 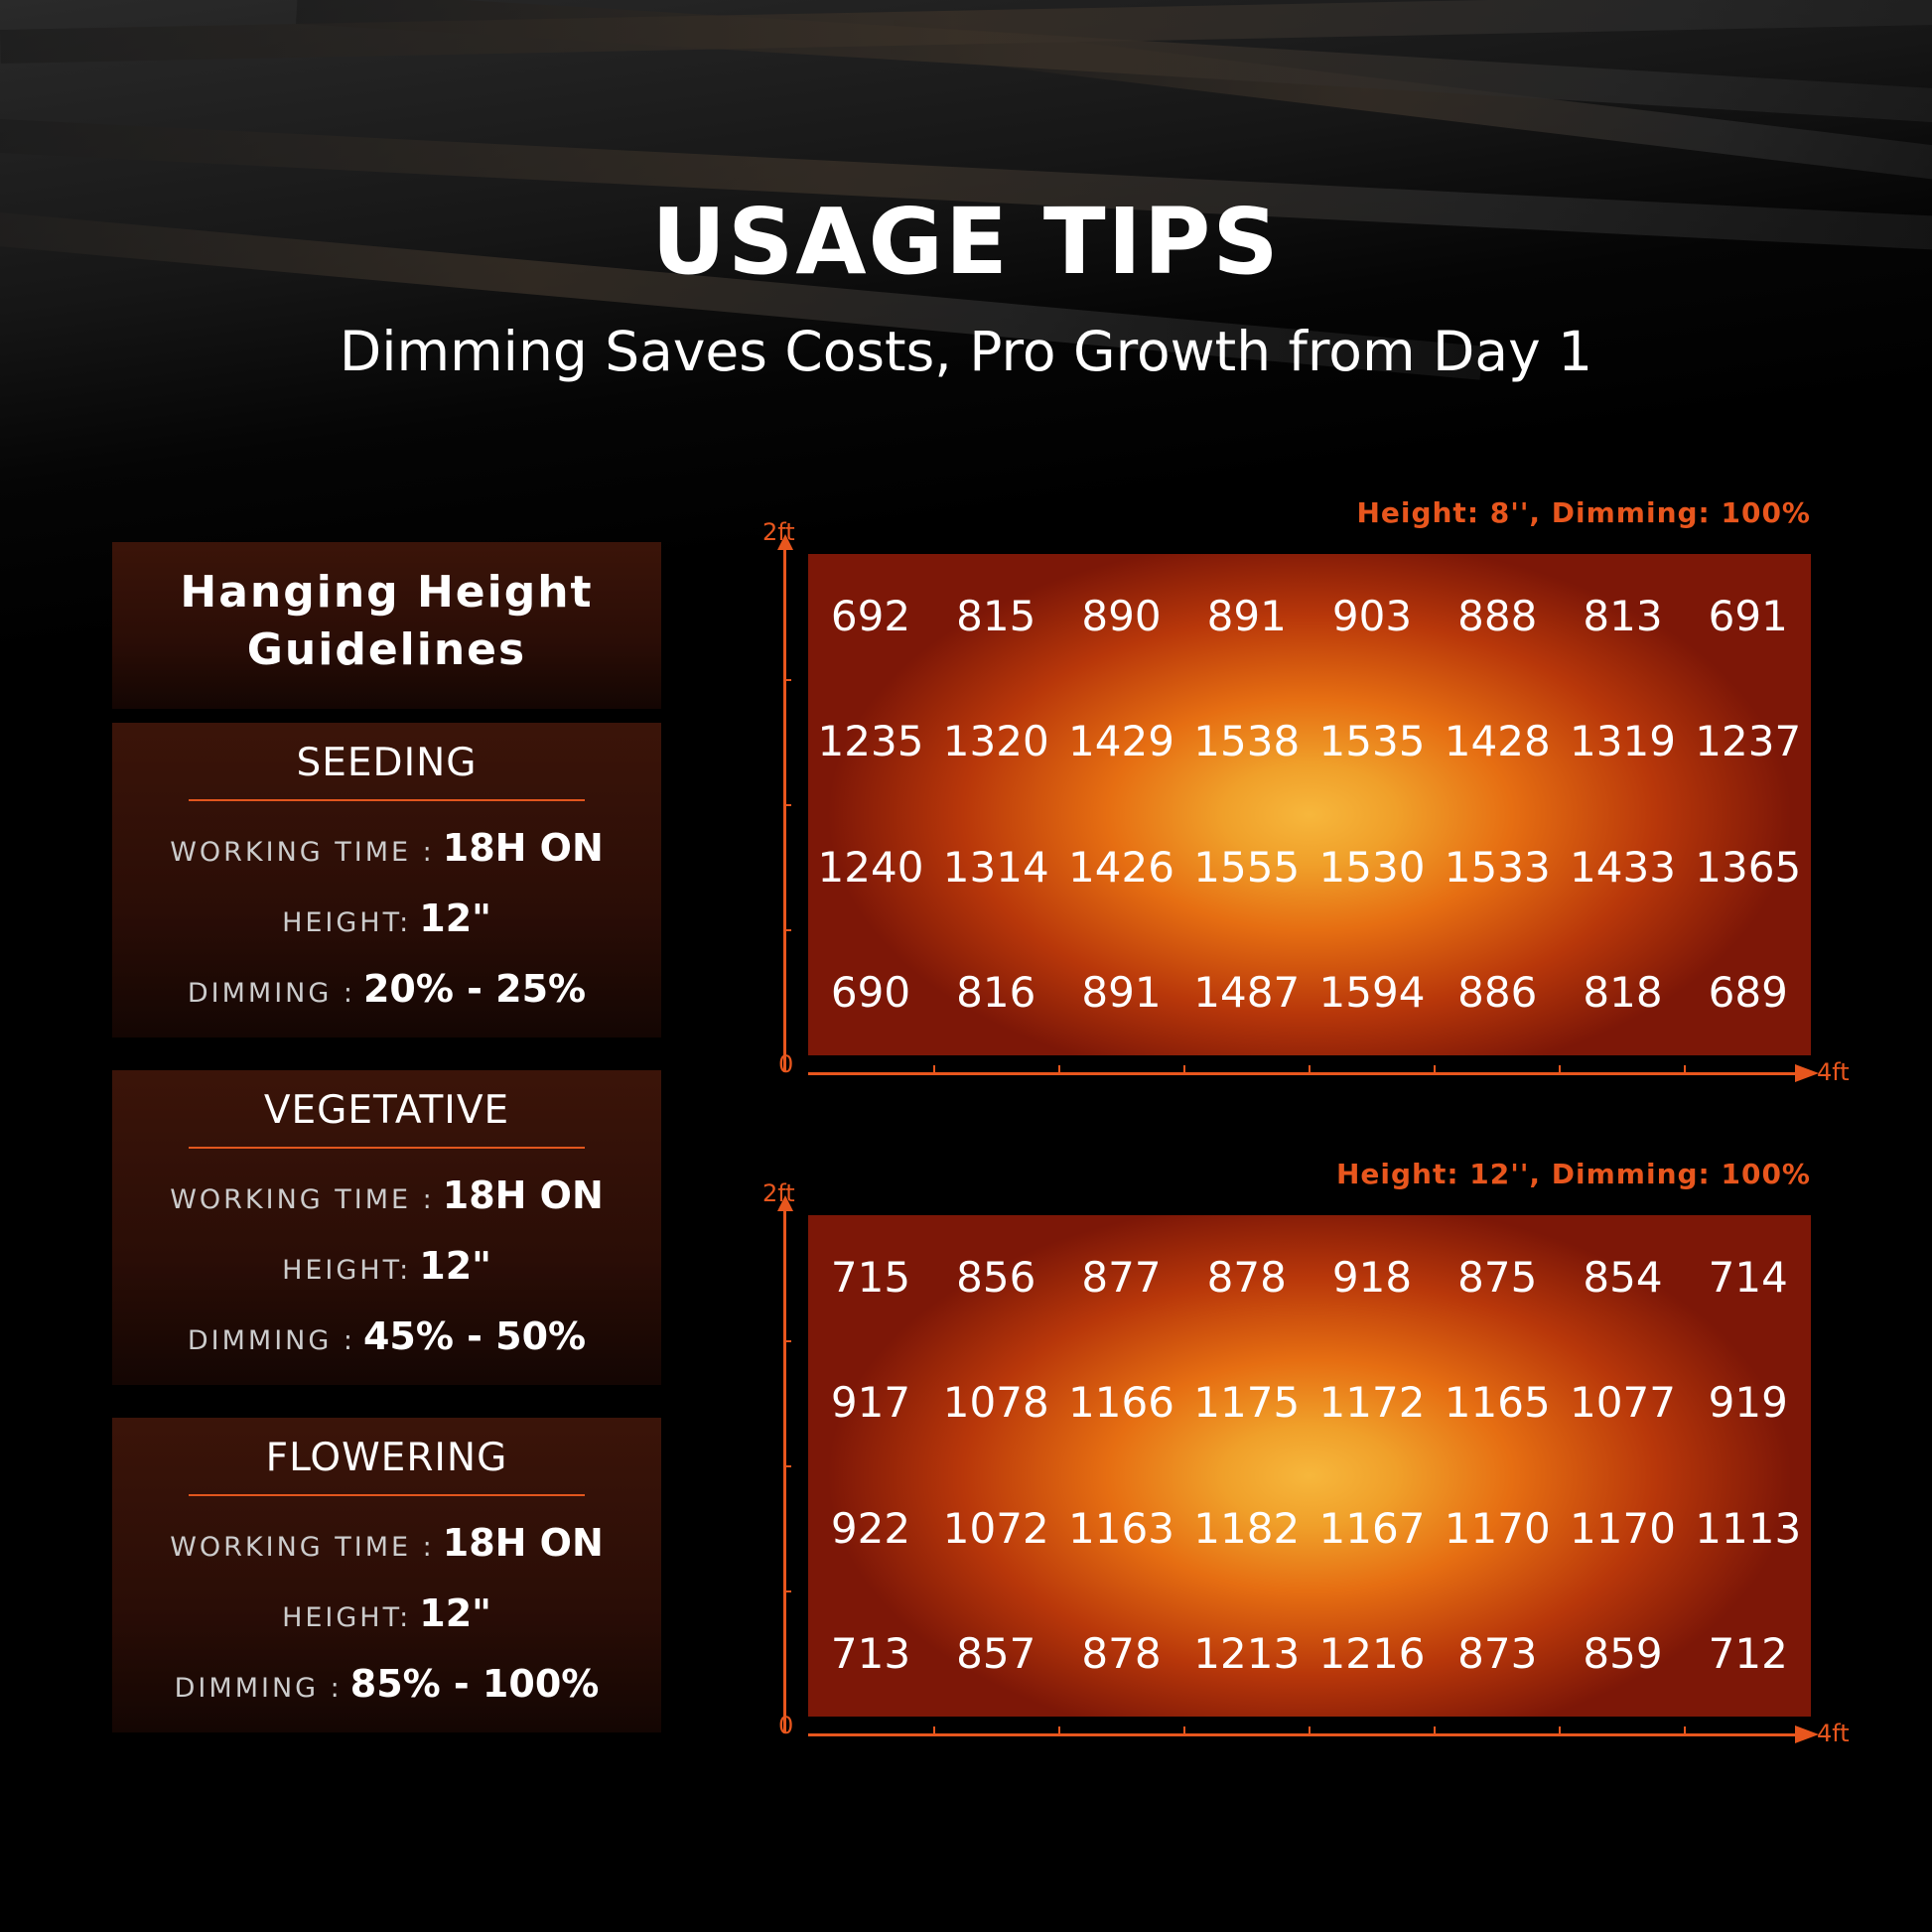 What do you see at coordinates (474, 1336) in the screenshot?
I see `row-value: 45% - 50%` at bounding box center [474, 1336].